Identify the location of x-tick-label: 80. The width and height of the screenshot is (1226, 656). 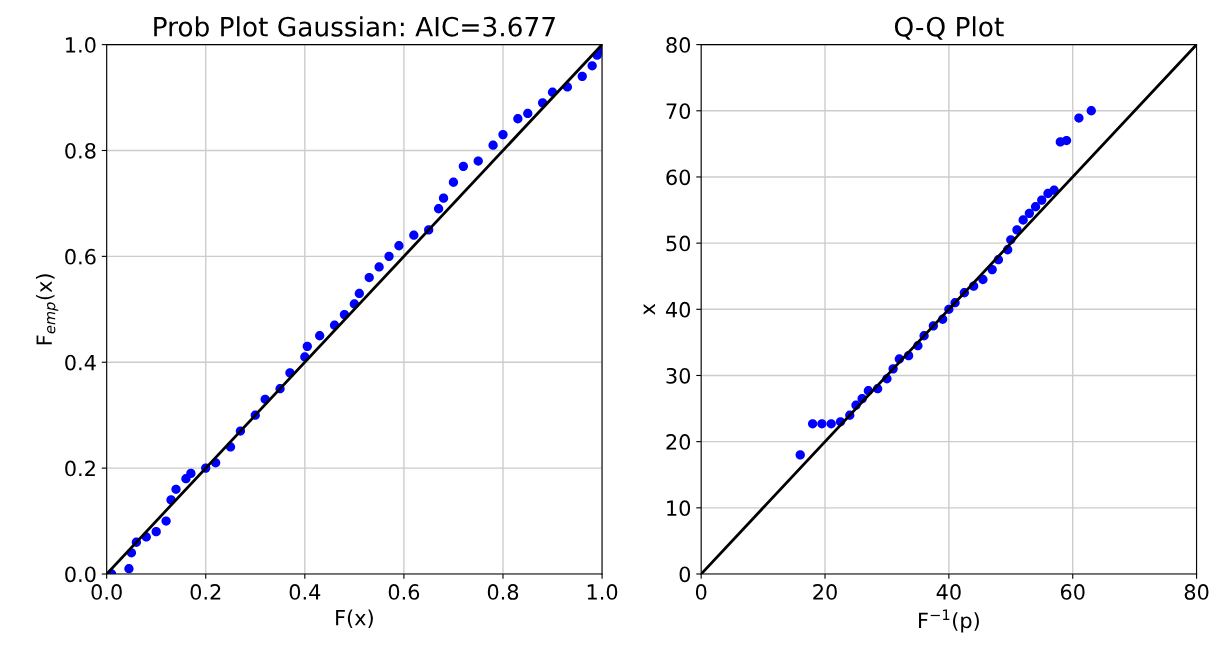
(1196, 592).